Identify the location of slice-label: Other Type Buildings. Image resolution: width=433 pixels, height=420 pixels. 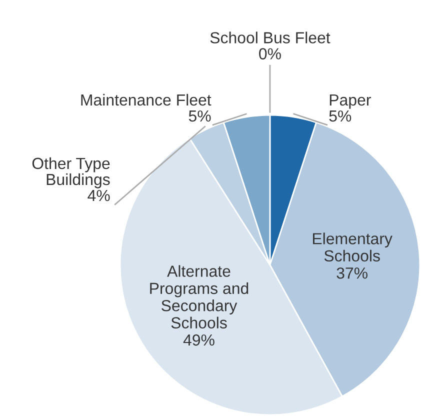
(71, 172).